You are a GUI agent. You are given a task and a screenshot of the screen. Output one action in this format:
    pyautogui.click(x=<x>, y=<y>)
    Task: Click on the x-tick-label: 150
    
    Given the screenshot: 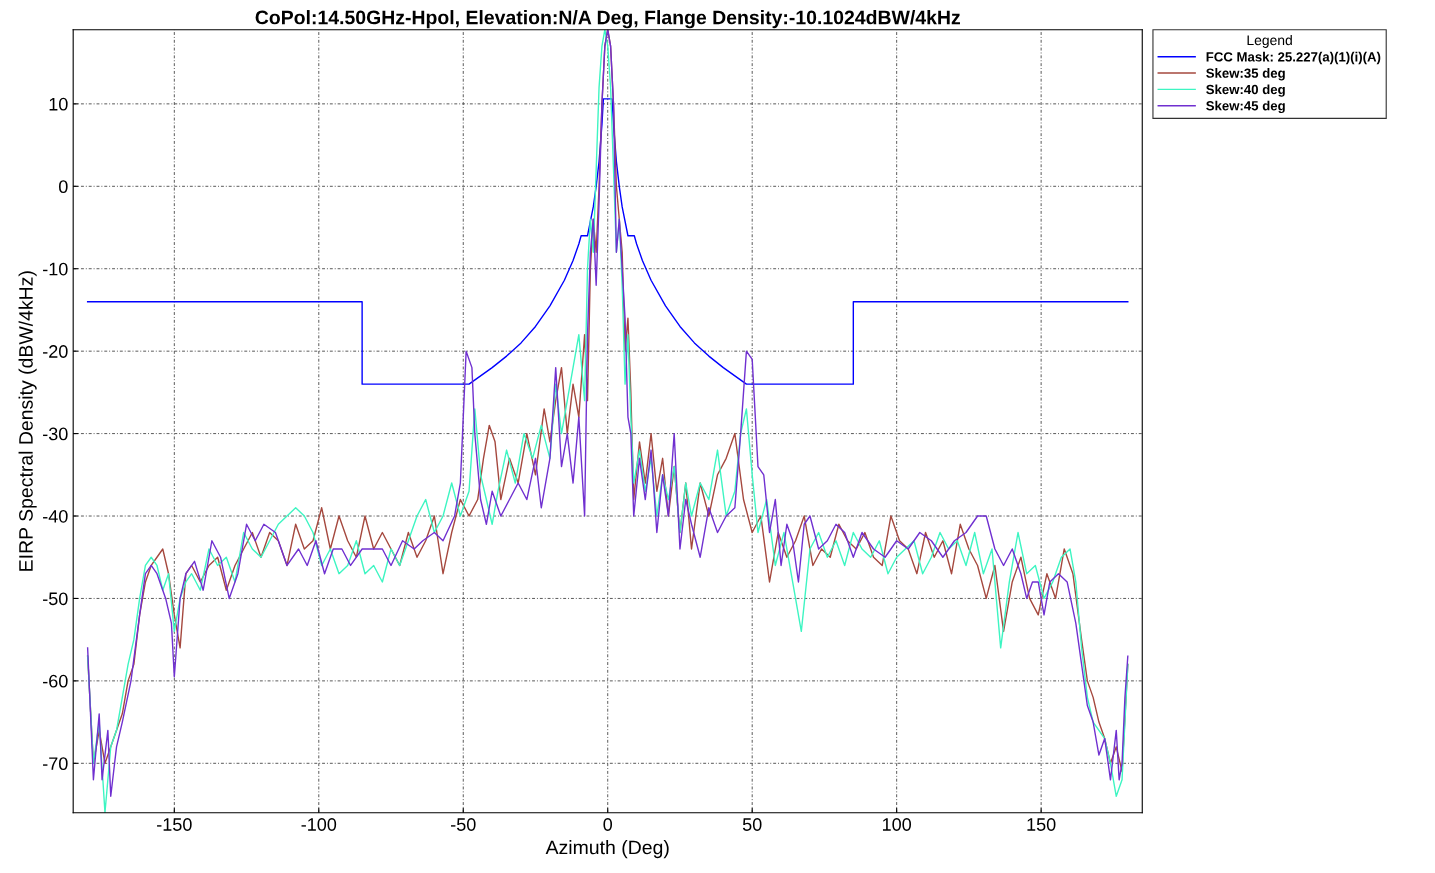 What is the action you would take?
    pyautogui.click(x=1041, y=824)
    